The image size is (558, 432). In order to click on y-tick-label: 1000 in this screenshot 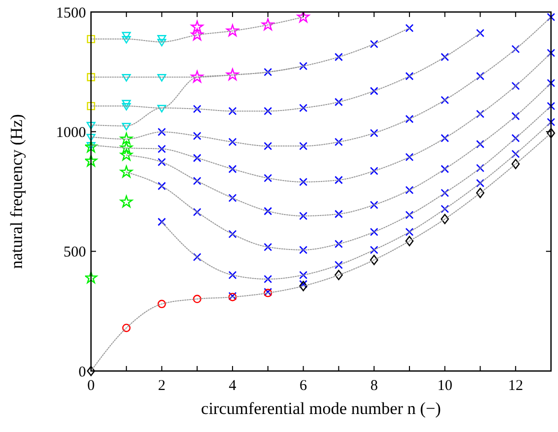, I will do `click(71, 132)`.